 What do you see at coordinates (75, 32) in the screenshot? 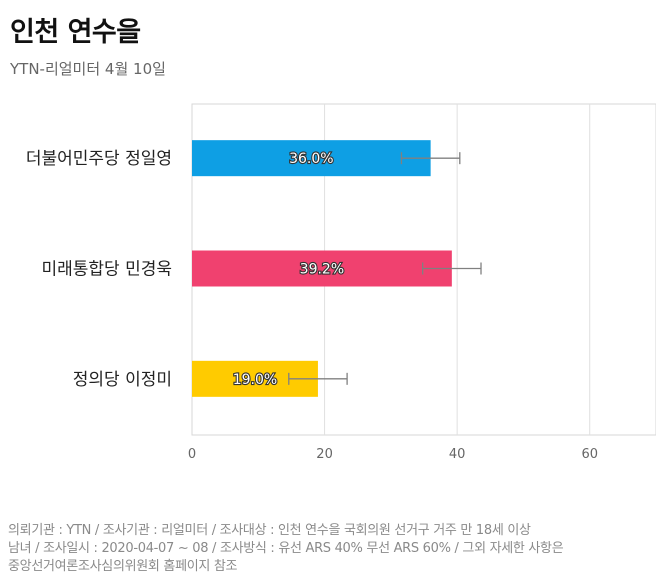
I see `chart-title: 인천 연수을` at bounding box center [75, 32].